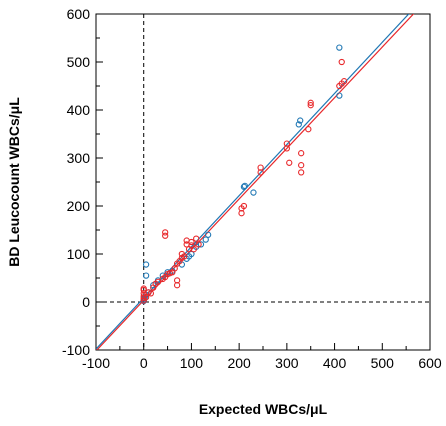  I want to click on y-tick-label: 100, so click(79, 254).